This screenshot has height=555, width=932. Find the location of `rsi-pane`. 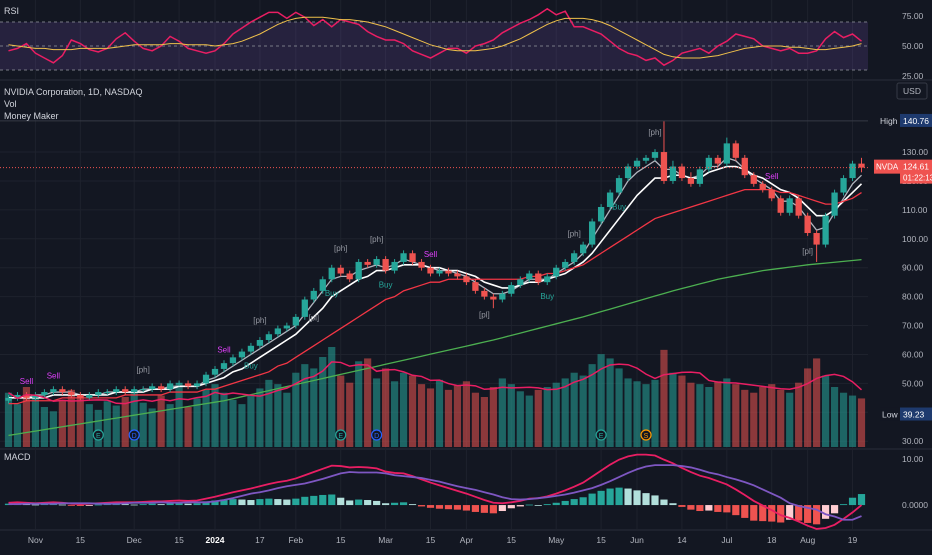

rsi-pane is located at coordinates (434, 39).